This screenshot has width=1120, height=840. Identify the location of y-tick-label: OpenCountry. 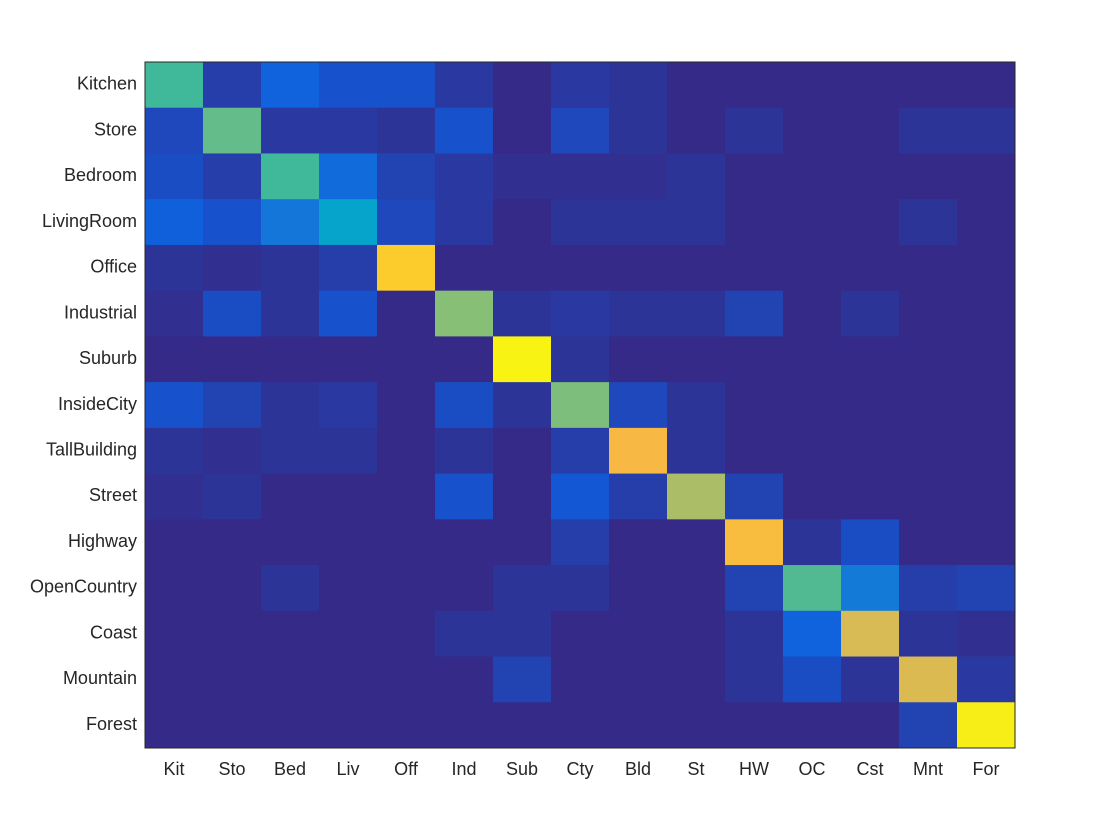
(83, 587).